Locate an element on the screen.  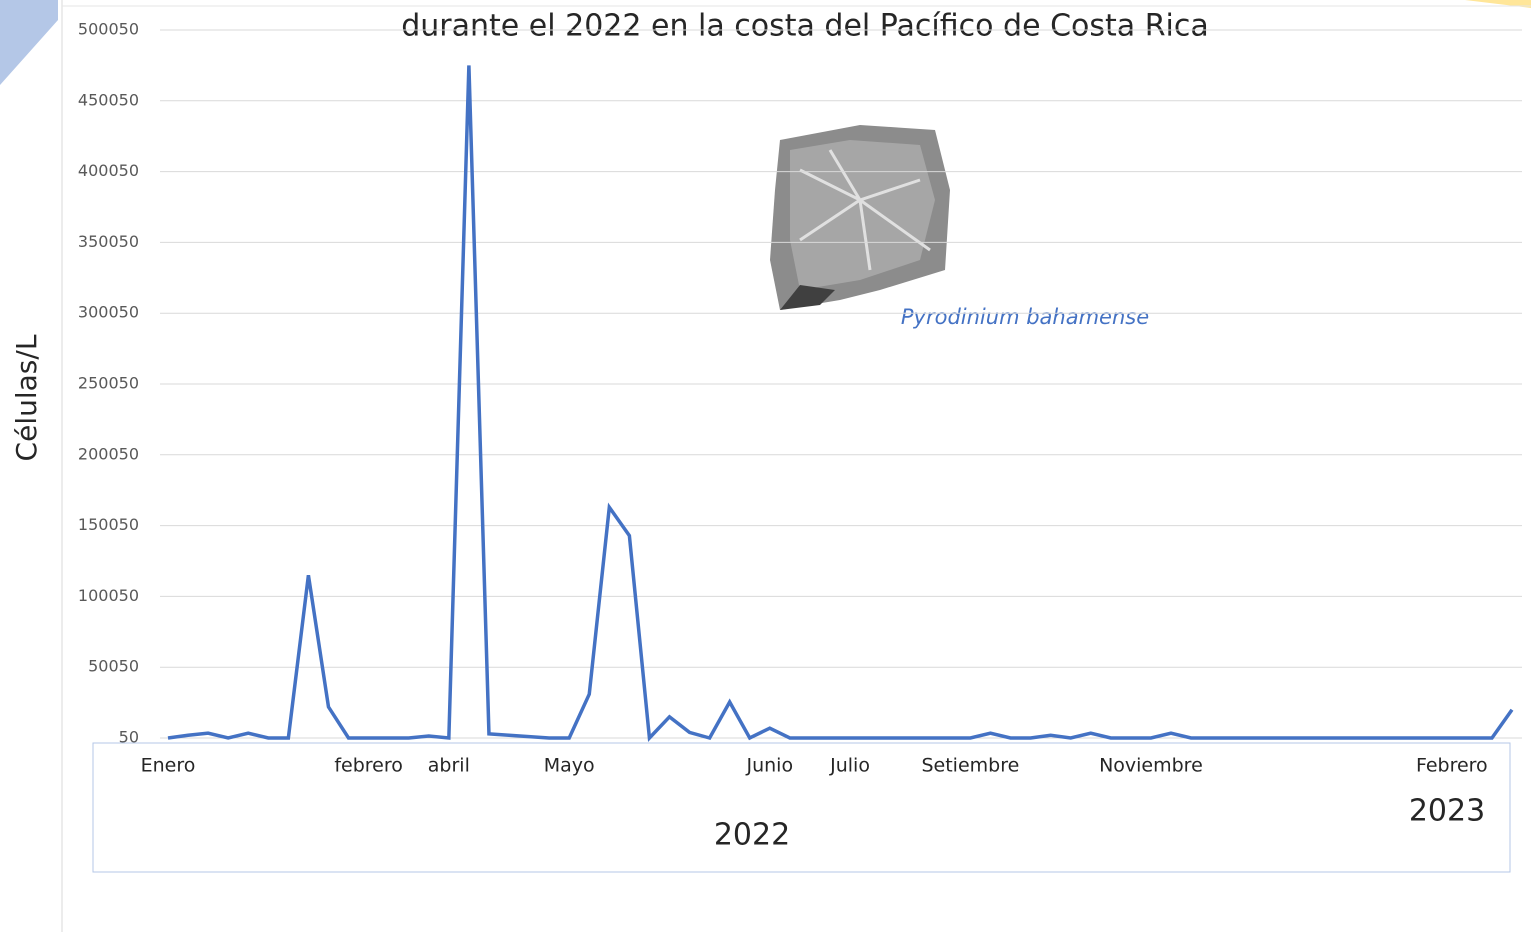
y-tick-label: 500050 is located at coordinates (108, 29).